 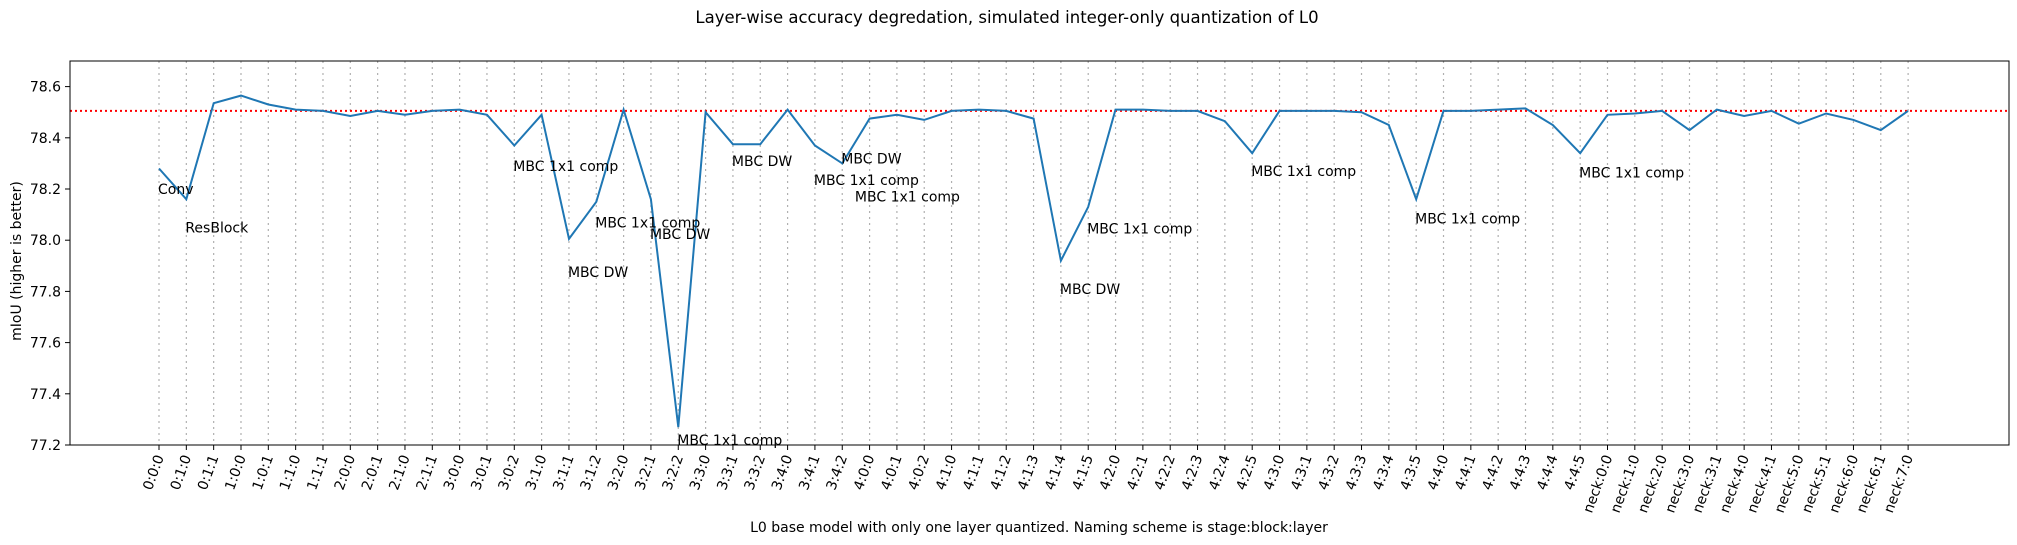 What do you see at coordinates (536, 472) in the screenshot?
I see `x-tick-label: 3:1:0` at bounding box center [536, 472].